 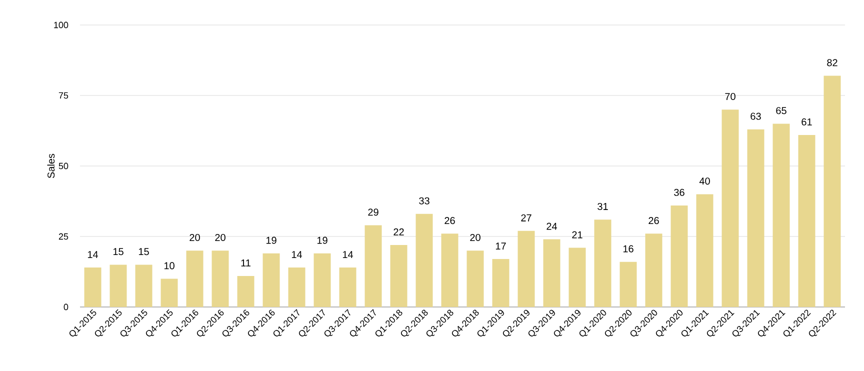 What do you see at coordinates (501, 246) in the screenshot?
I see `data-label: 17` at bounding box center [501, 246].